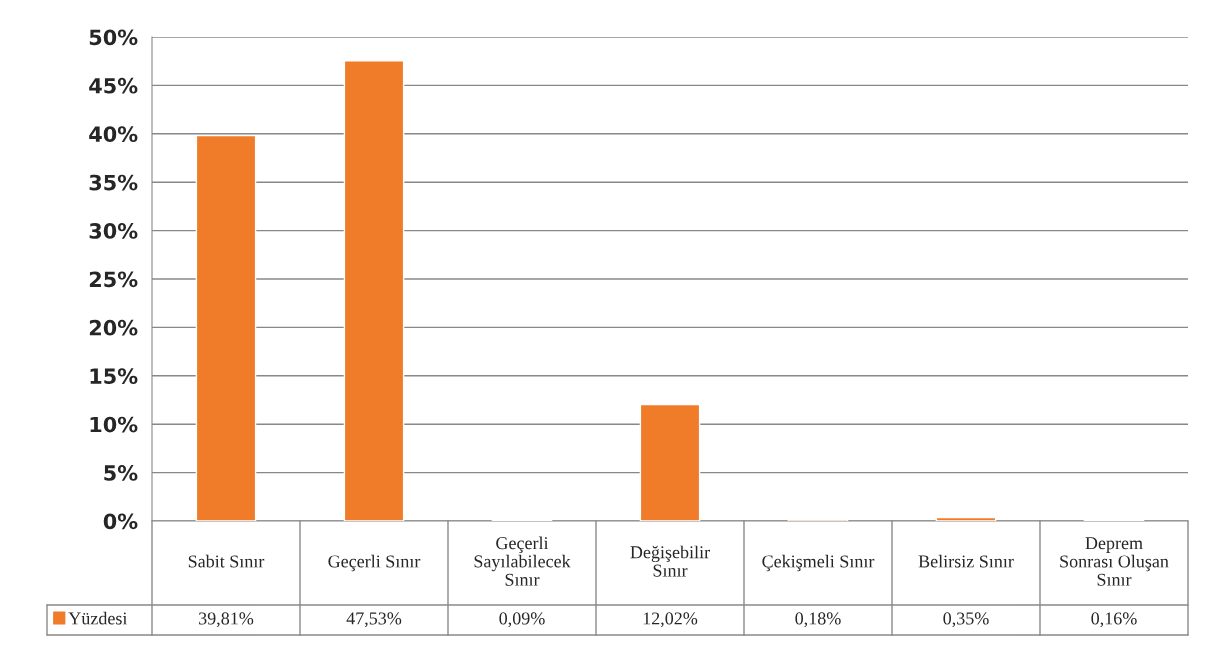 The image size is (1218, 648). What do you see at coordinates (966, 561) in the screenshot?
I see `x-tick-label: Belirsiz Sınır` at bounding box center [966, 561].